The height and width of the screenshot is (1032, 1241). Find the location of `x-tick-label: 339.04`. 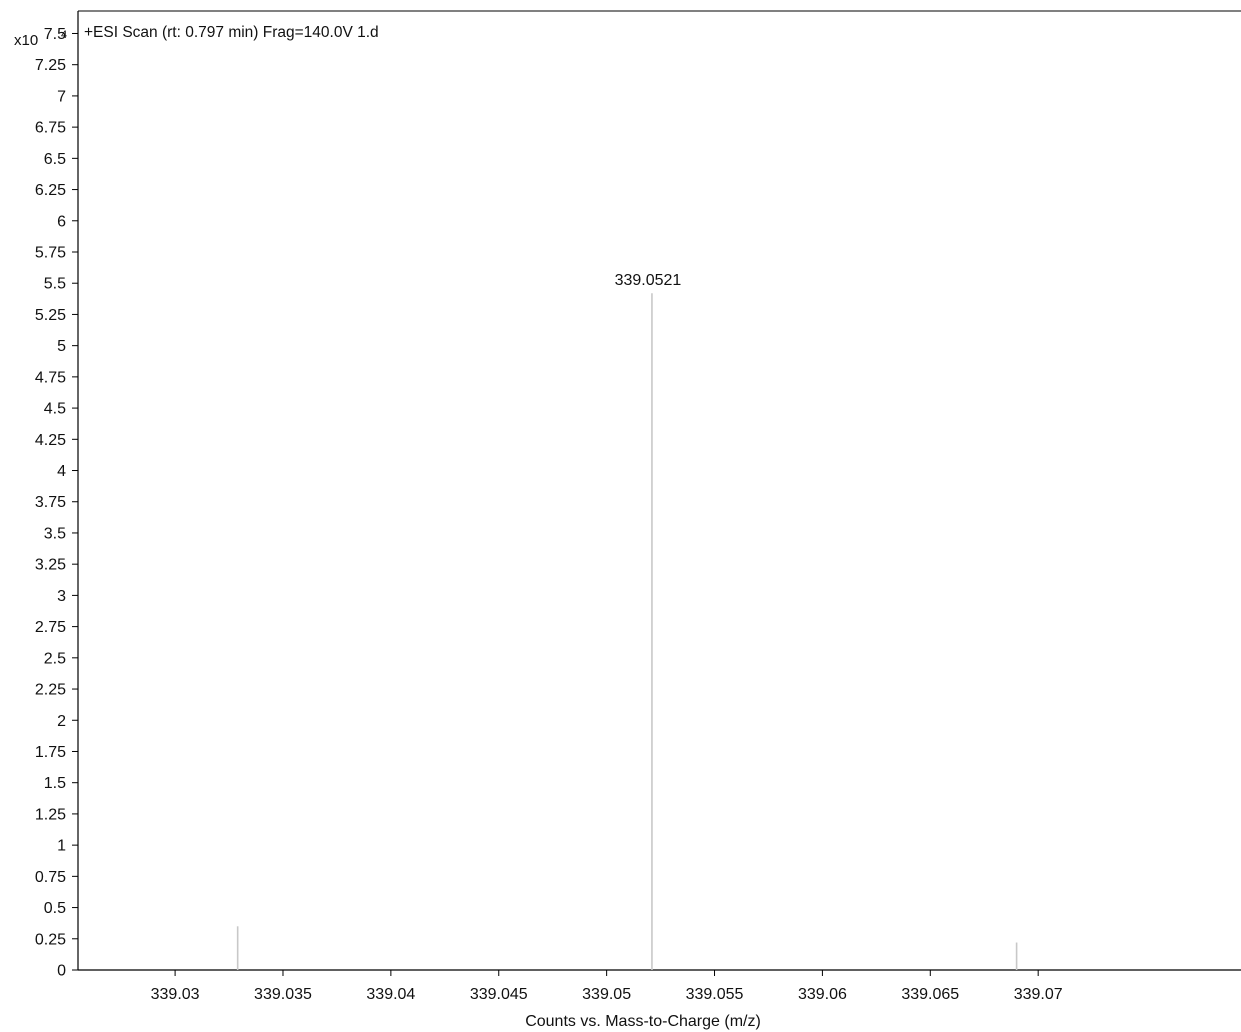

x-tick-label: 339.04 is located at coordinates (390, 994).